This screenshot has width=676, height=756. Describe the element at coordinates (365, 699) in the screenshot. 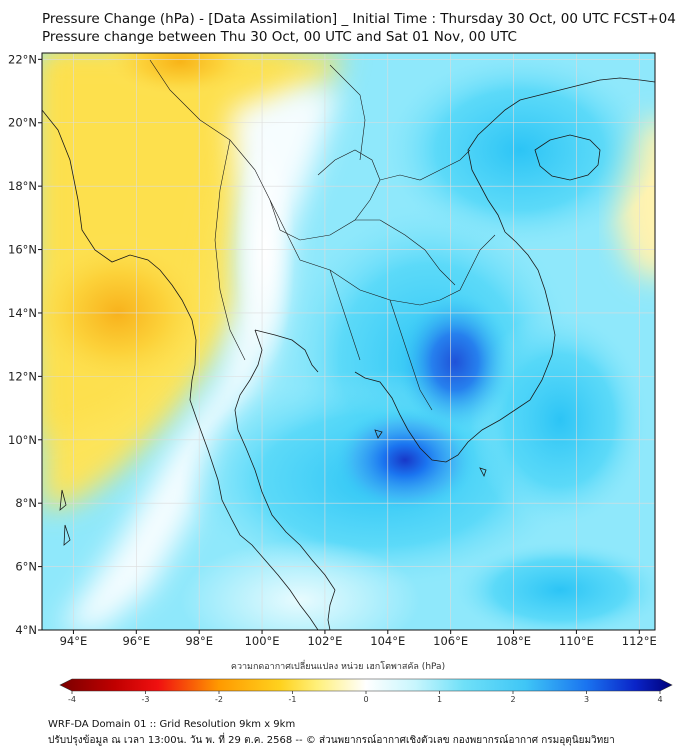

I see `colorbar-tick-label: 0` at that location.